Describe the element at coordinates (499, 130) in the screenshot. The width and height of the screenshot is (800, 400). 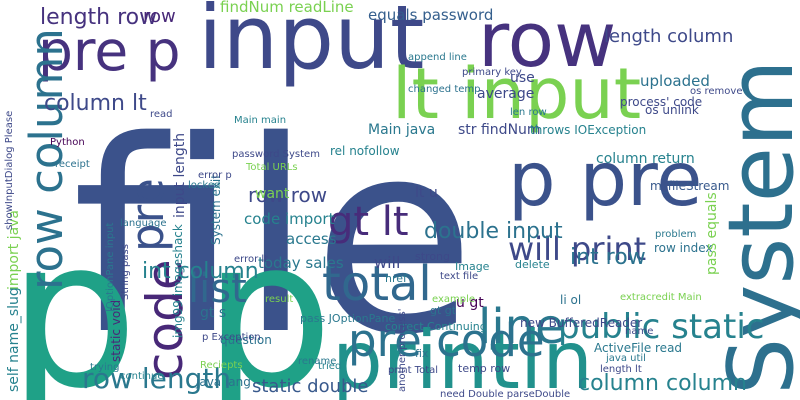
I see `cloud-word: str findNum` at that location.